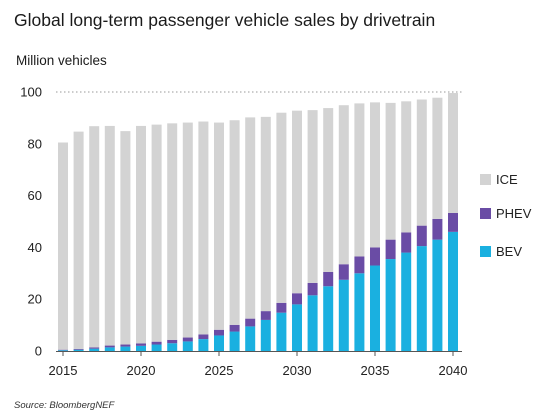 The height and width of the screenshot is (414, 547). I want to click on bar-bev-2024, so click(203, 345).